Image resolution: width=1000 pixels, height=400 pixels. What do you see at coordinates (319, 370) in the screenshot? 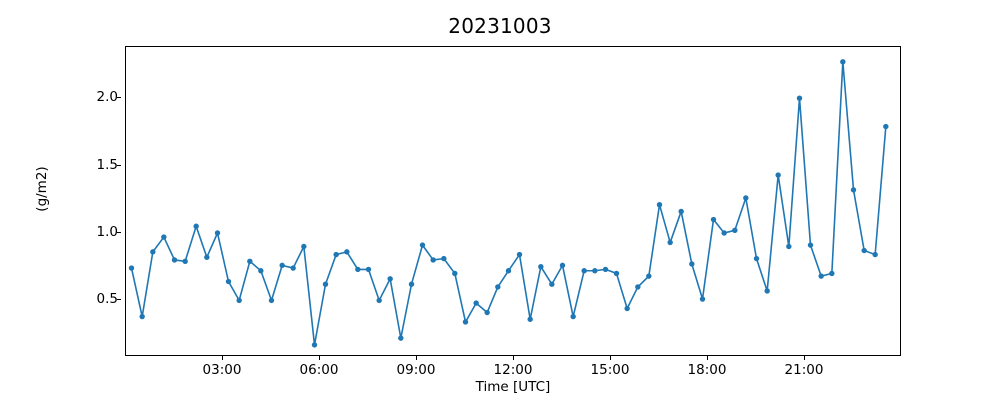
I see `x-tick-label: 06:00` at bounding box center [319, 370].